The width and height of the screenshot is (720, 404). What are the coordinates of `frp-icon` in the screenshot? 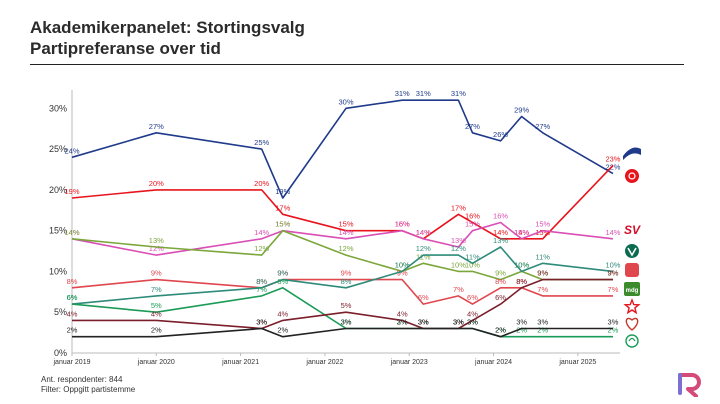 It's located at (632, 270).